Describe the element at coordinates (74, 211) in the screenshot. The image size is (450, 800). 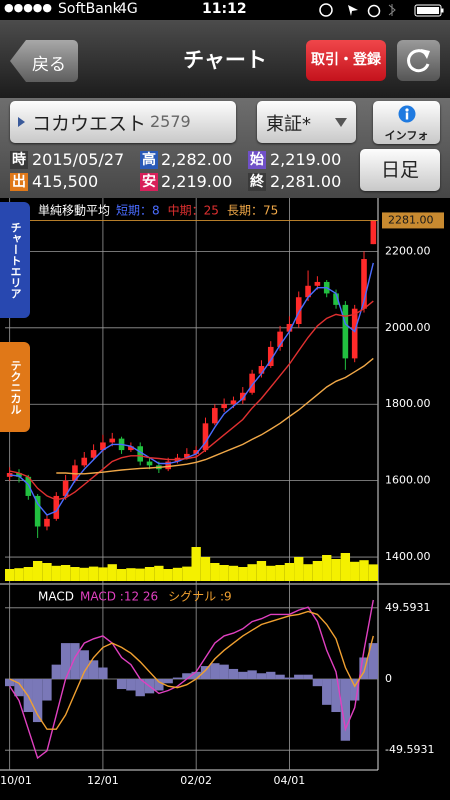
I see `legend-title: 単純移動平均` at that location.